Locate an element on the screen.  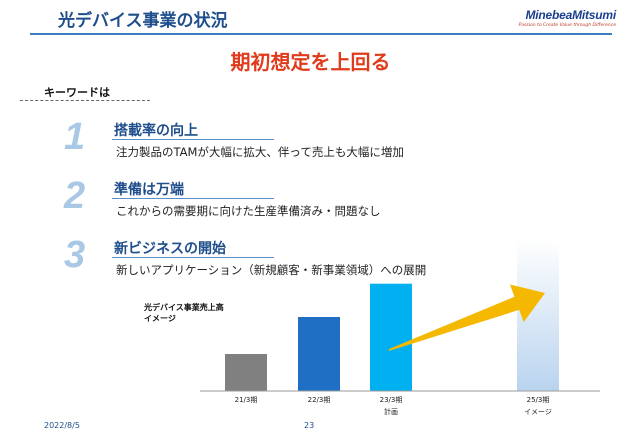
bar-22/3期 is located at coordinates (319, 354).